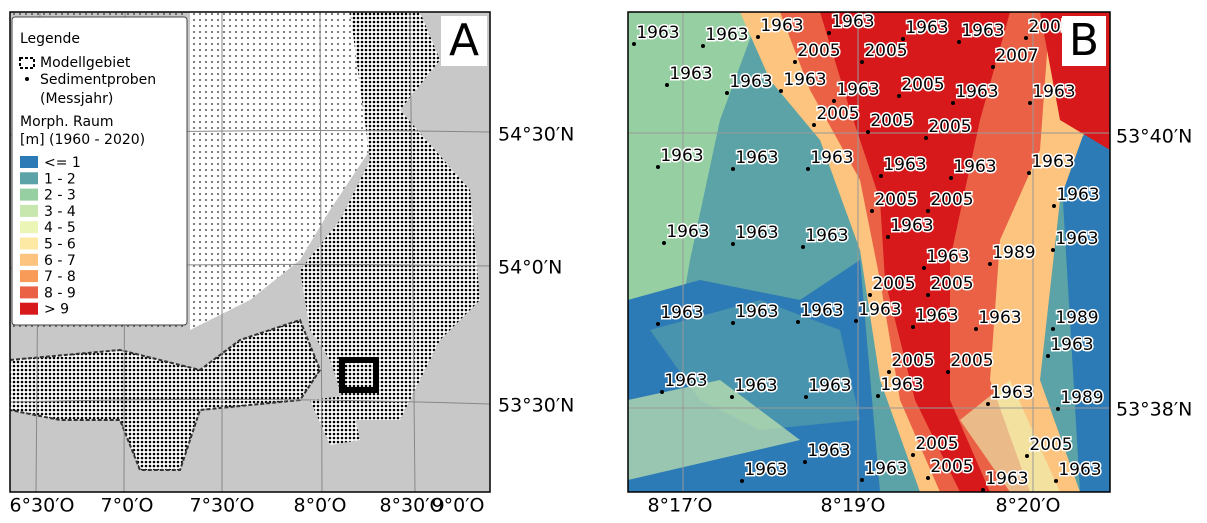 This screenshot has width=1207, height=523. What do you see at coordinates (1016, 56) in the screenshot?
I see `sample-year: 2007` at bounding box center [1016, 56].